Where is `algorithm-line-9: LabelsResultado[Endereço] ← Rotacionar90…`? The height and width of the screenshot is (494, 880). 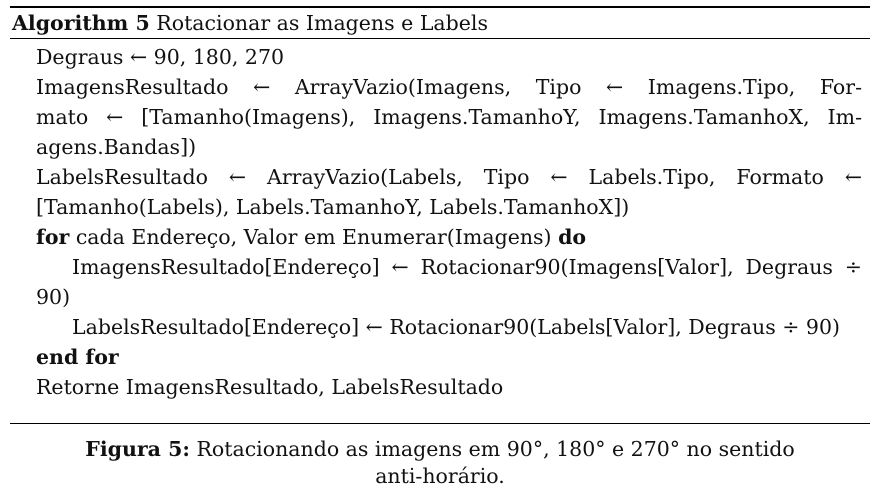
algorithm-line-9: LabelsResultado[Endereço] ← Rotacionar90… is located at coordinates (456, 327).